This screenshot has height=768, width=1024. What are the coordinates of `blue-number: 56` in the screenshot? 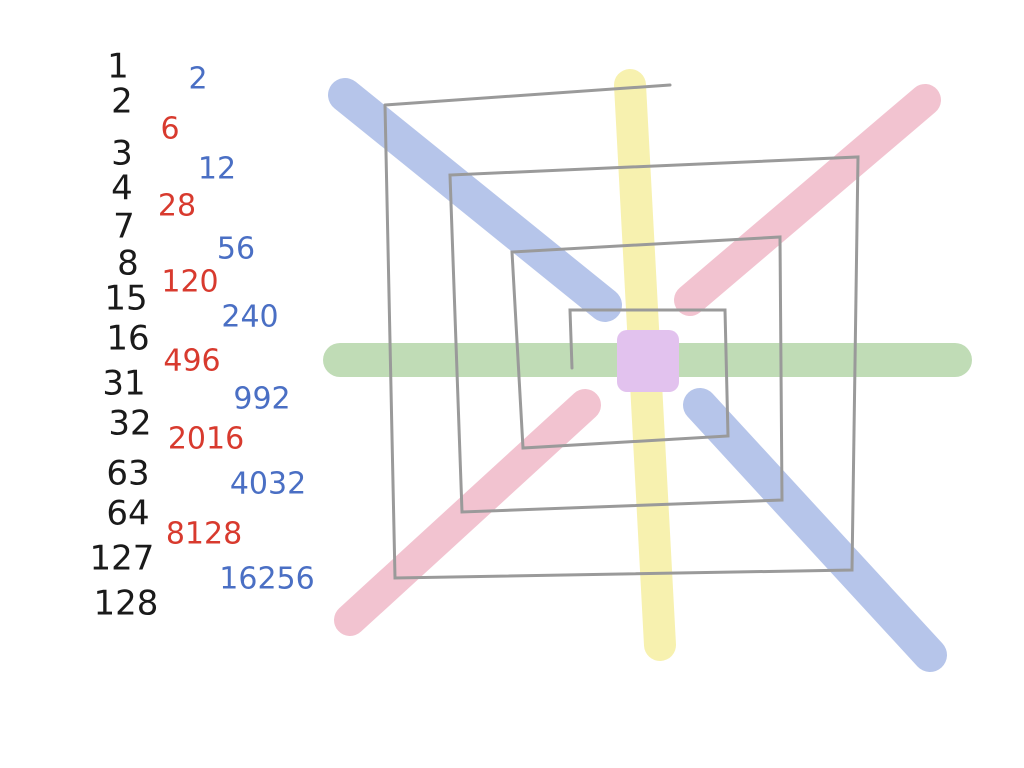 It's located at (236, 249).